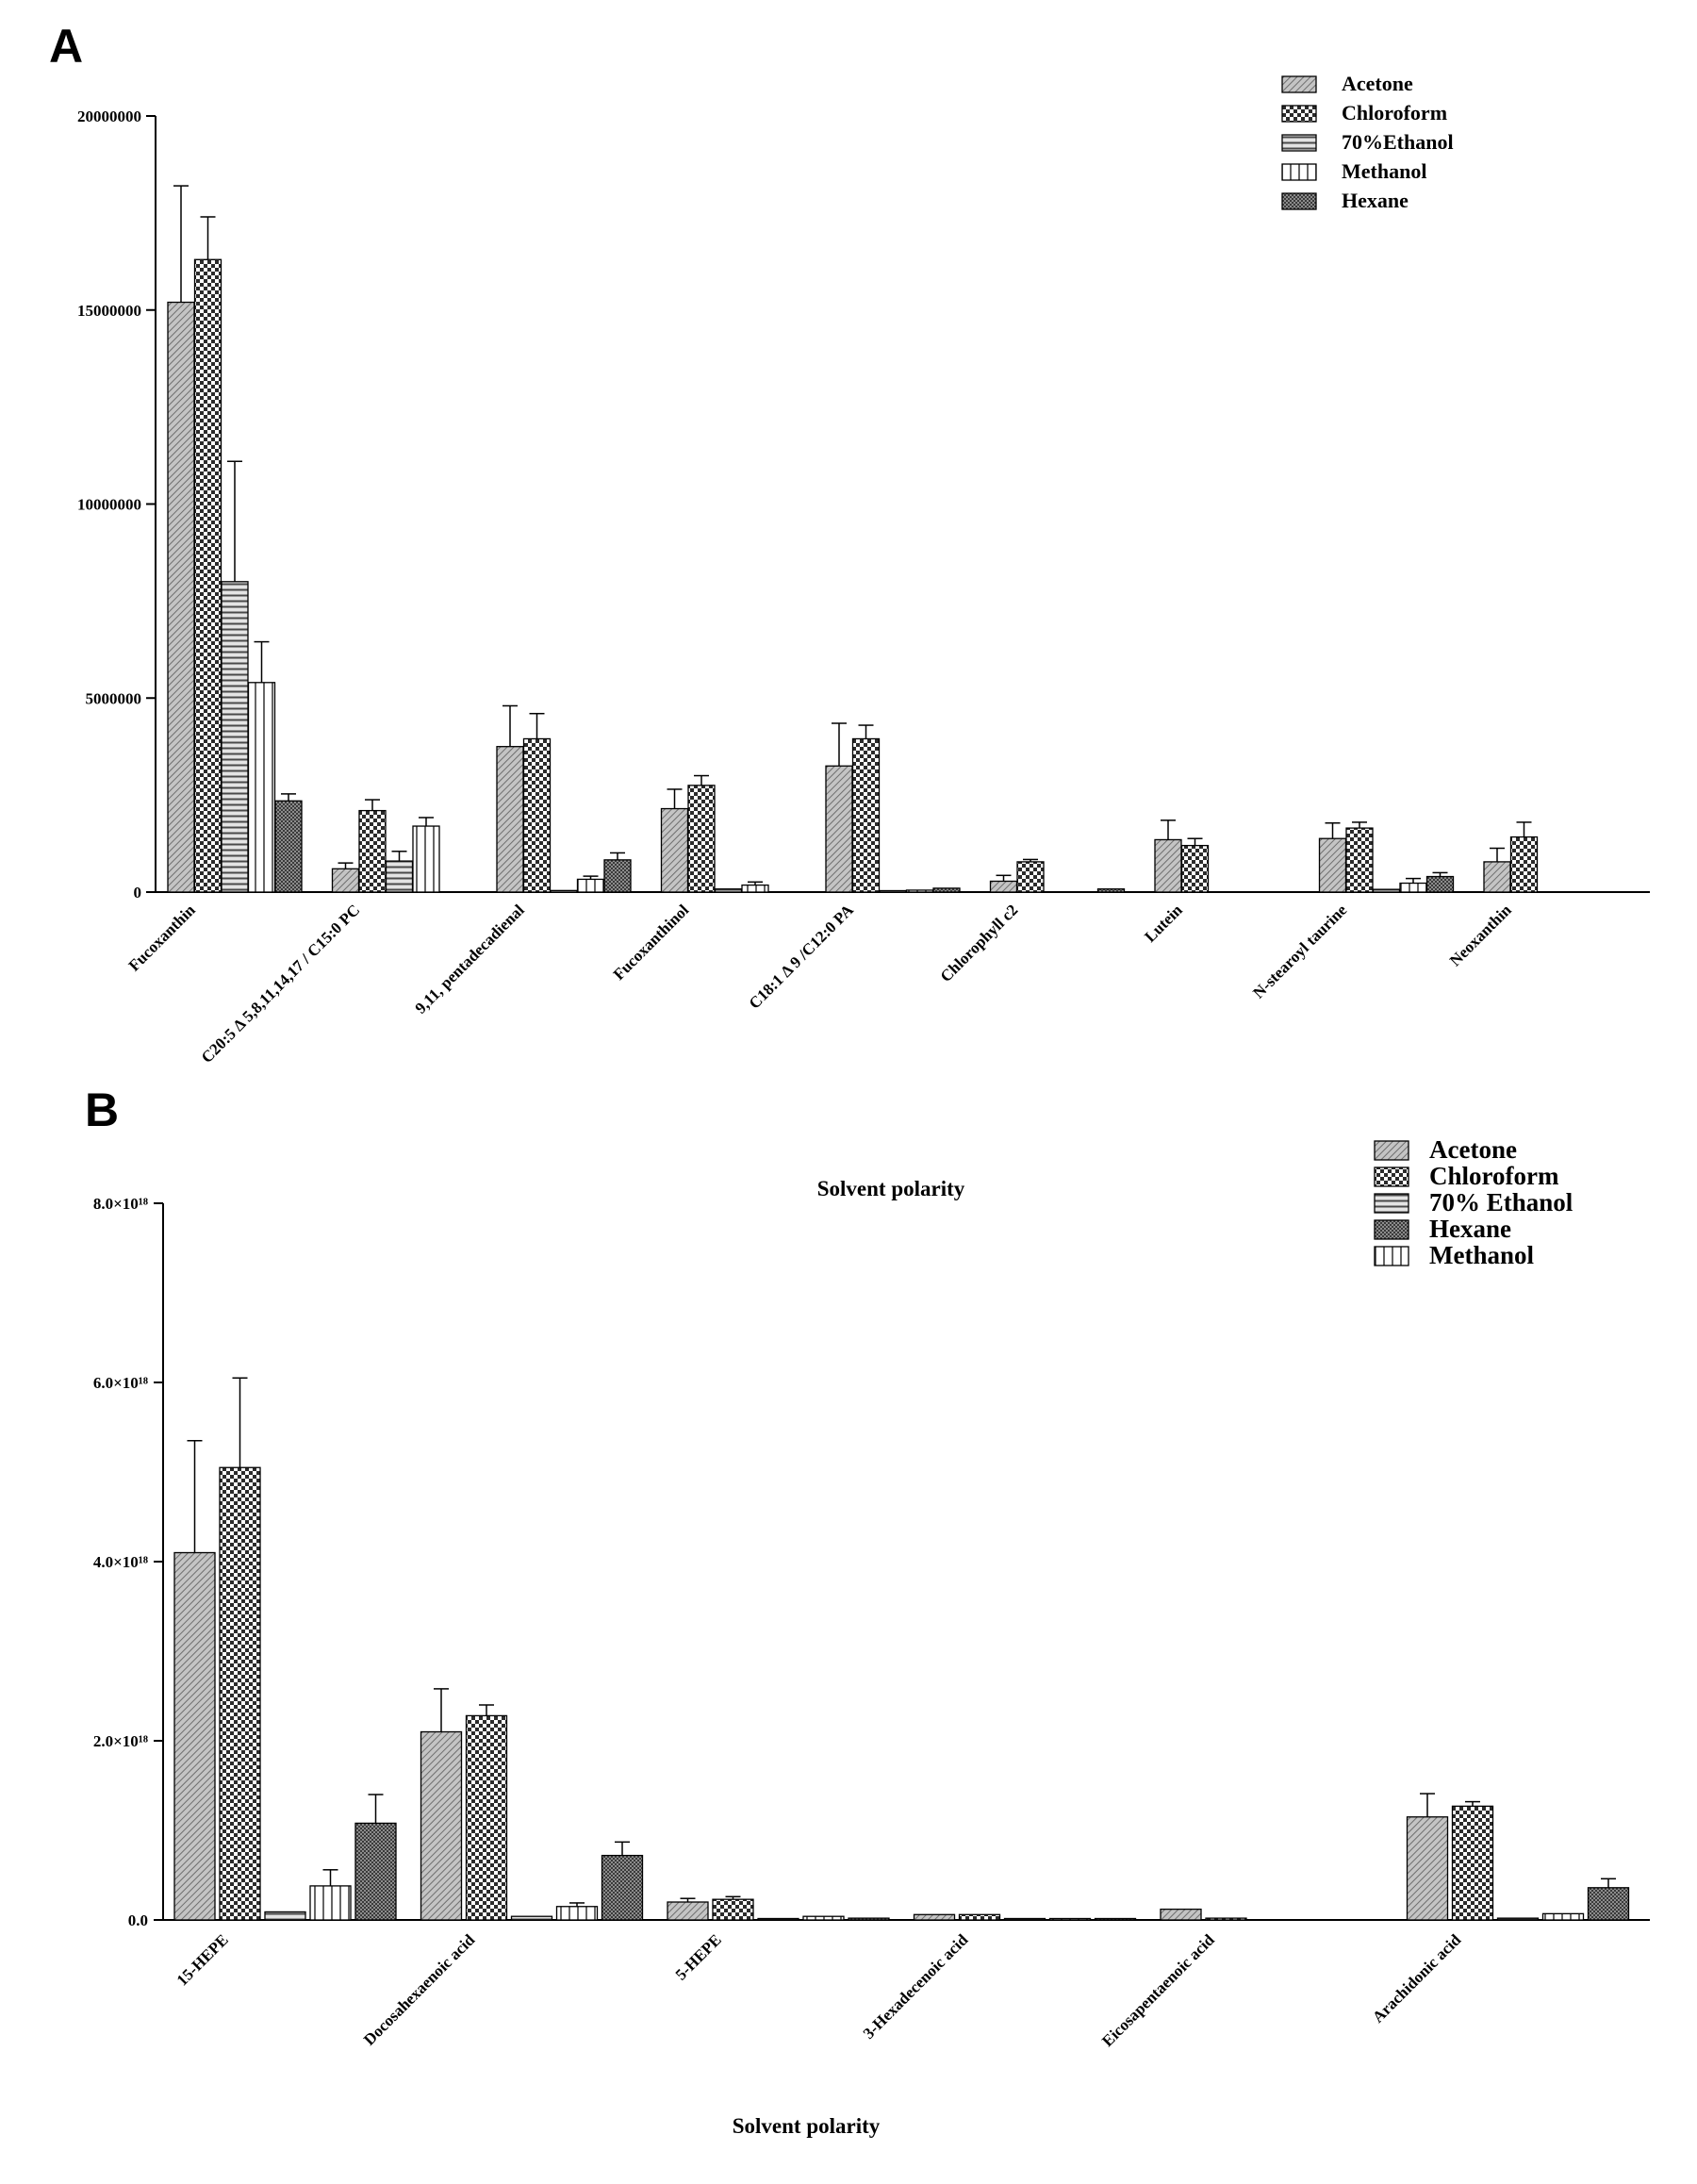 This screenshot has height=2184, width=1697. Describe the element at coordinates (531, 1918) in the screenshot. I see `bar-70-ethanol-docosahexaenoic-acid` at that location.